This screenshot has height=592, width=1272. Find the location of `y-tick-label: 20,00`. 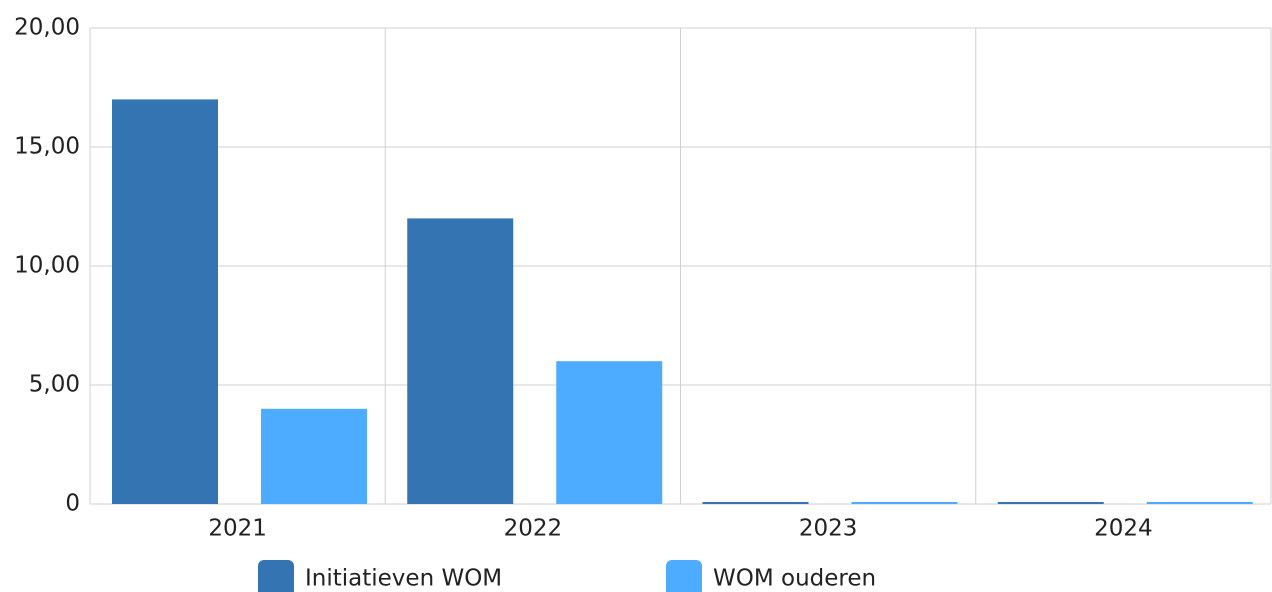

y-tick-label: 20,00 is located at coordinates (47, 28).